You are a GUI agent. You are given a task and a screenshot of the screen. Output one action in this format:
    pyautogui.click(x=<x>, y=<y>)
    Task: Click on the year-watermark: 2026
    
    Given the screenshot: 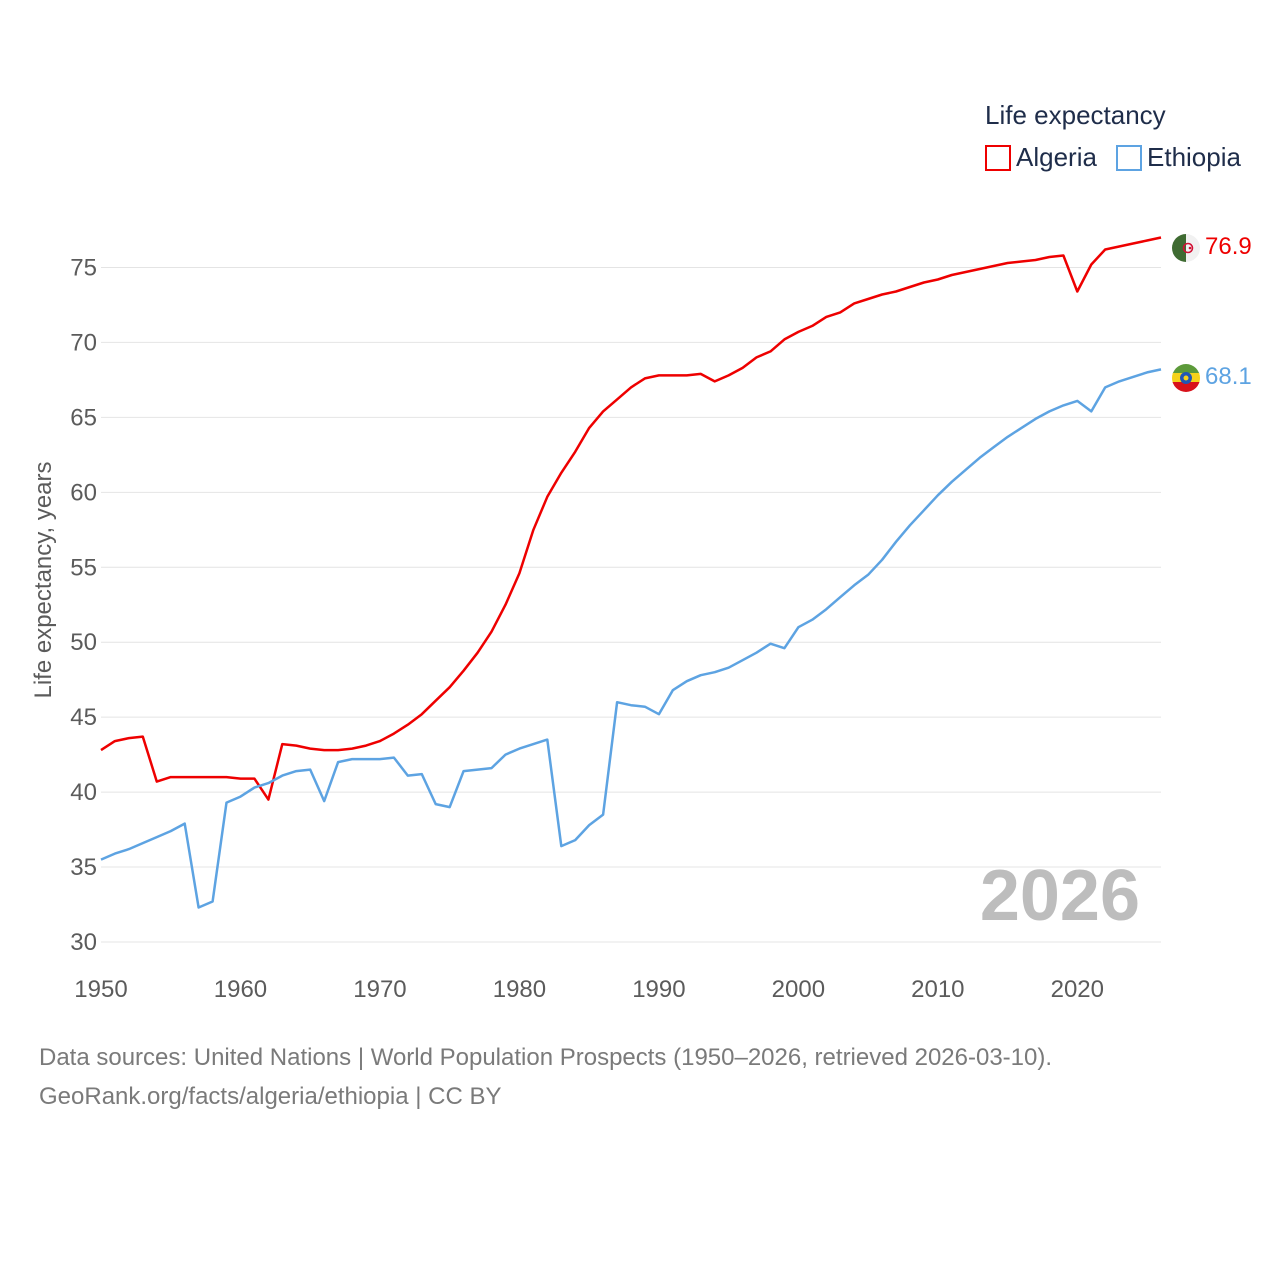 What is the action you would take?
    pyautogui.click(x=1060, y=896)
    